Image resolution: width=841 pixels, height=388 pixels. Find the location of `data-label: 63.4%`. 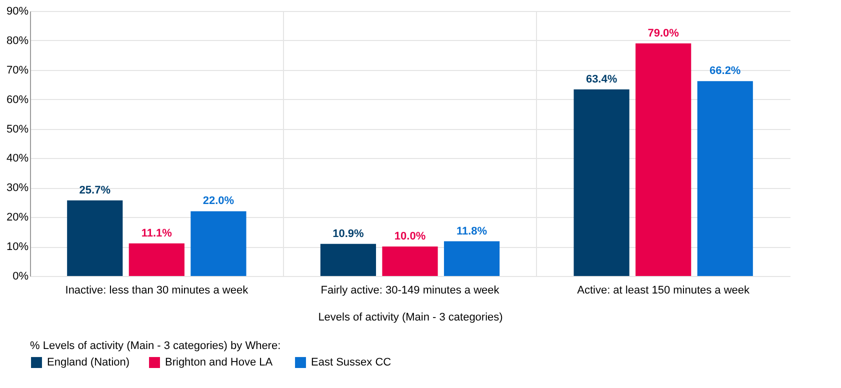

data-label: 63.4% is located at coordinates (602, 79).